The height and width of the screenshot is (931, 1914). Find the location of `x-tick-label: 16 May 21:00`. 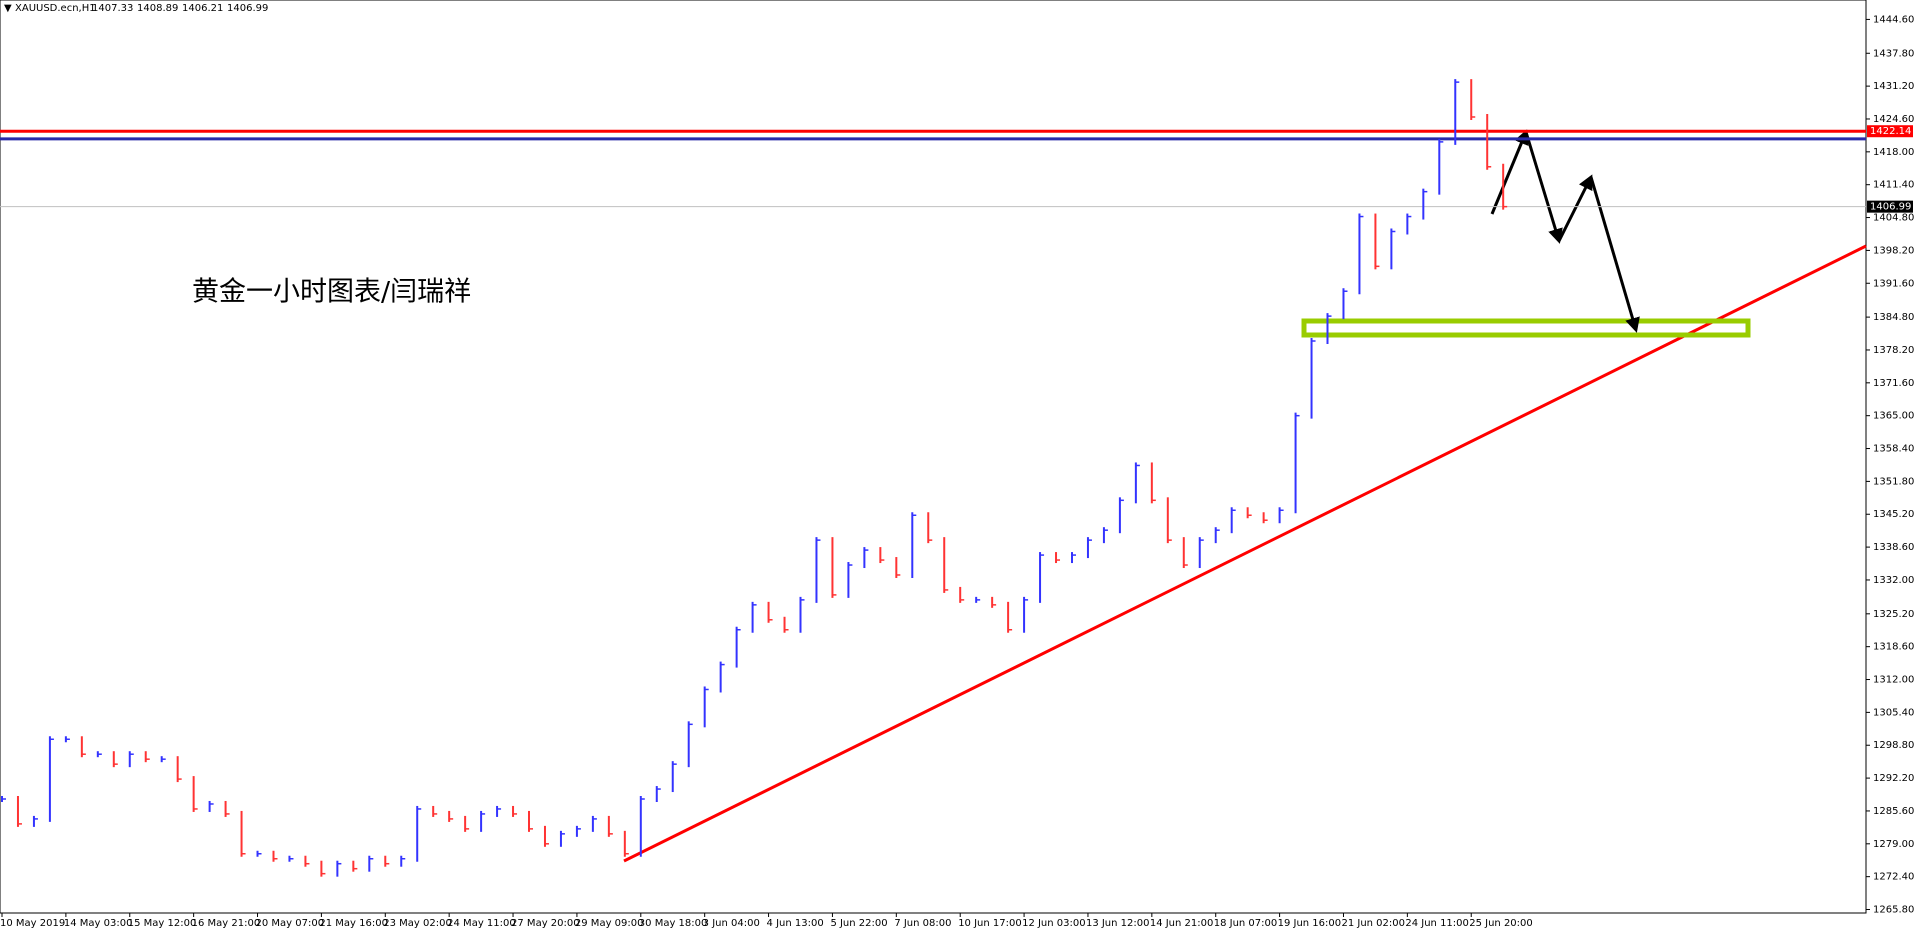

x-tick-label: 16 May 21:00 is located at coordinates (226, 923).